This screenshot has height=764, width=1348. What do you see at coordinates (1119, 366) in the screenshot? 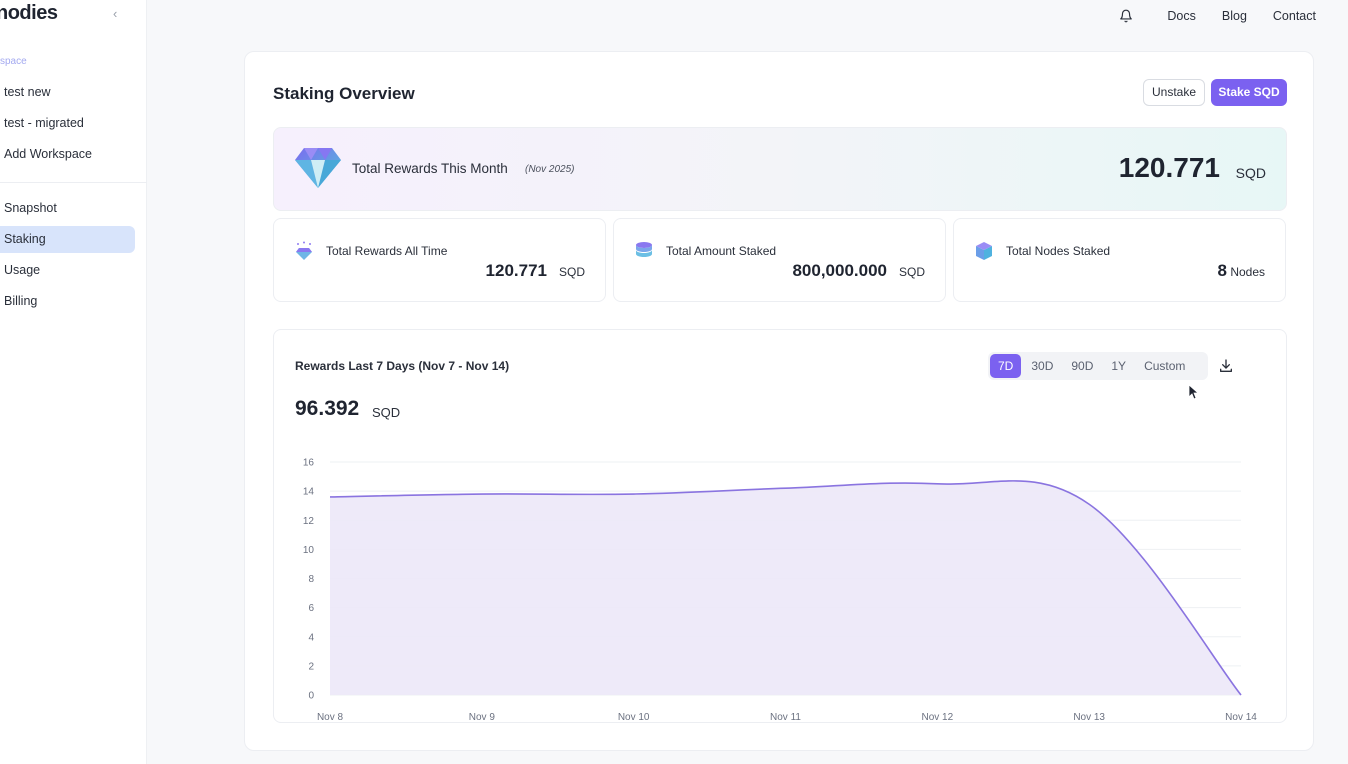
I see `range-1y-button: 1Y` at bounding box center [1119, 366].